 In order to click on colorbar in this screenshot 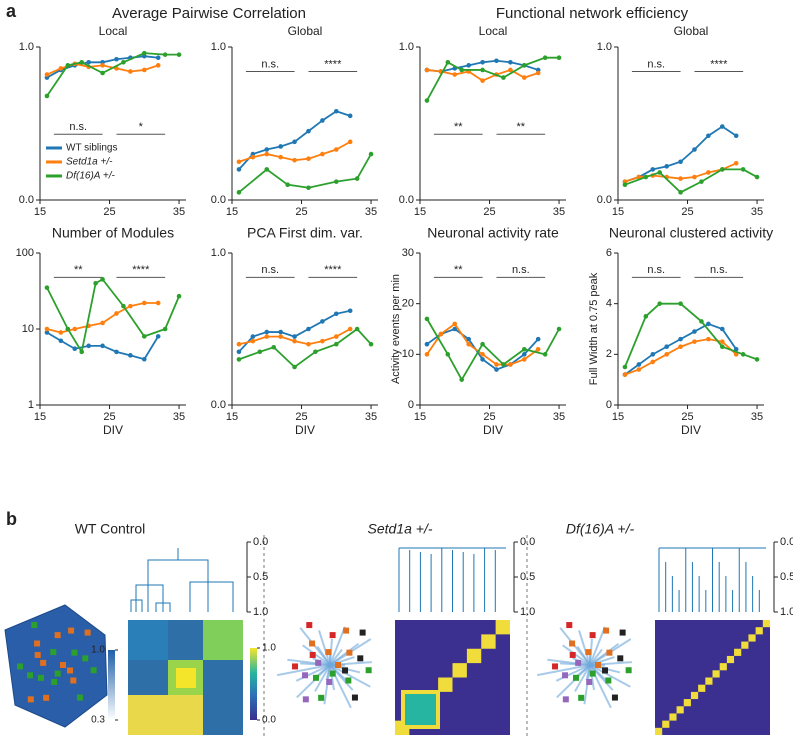, I will do `click(253, 684)`.